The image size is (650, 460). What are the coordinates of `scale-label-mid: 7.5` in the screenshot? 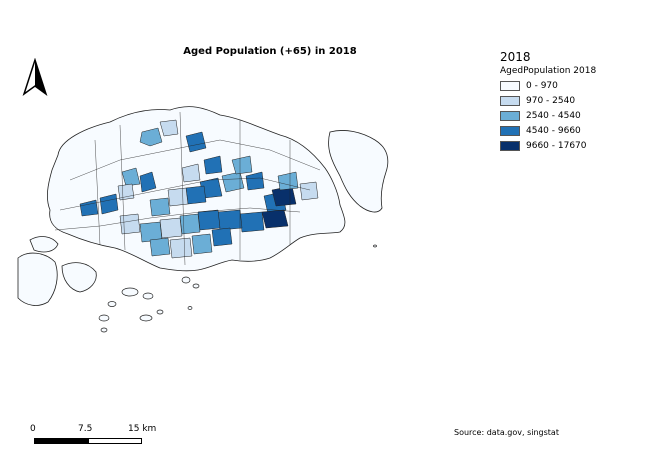 It's located at (85, 429).